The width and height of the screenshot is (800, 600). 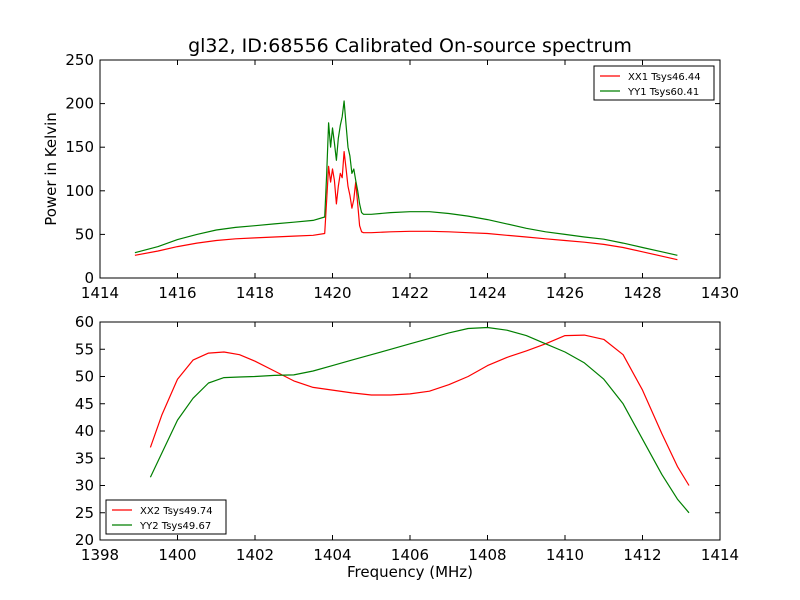 I want to click on y-tick-label: 35, so click(x=84, y=458).